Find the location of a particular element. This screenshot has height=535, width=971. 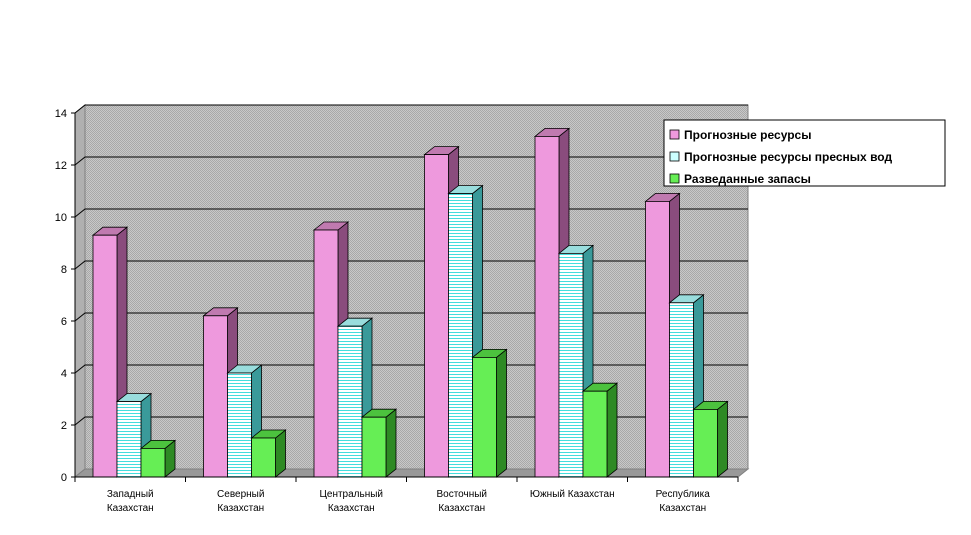

x-tick-label: Южный Казахстан is located at coordinates (572, 494).